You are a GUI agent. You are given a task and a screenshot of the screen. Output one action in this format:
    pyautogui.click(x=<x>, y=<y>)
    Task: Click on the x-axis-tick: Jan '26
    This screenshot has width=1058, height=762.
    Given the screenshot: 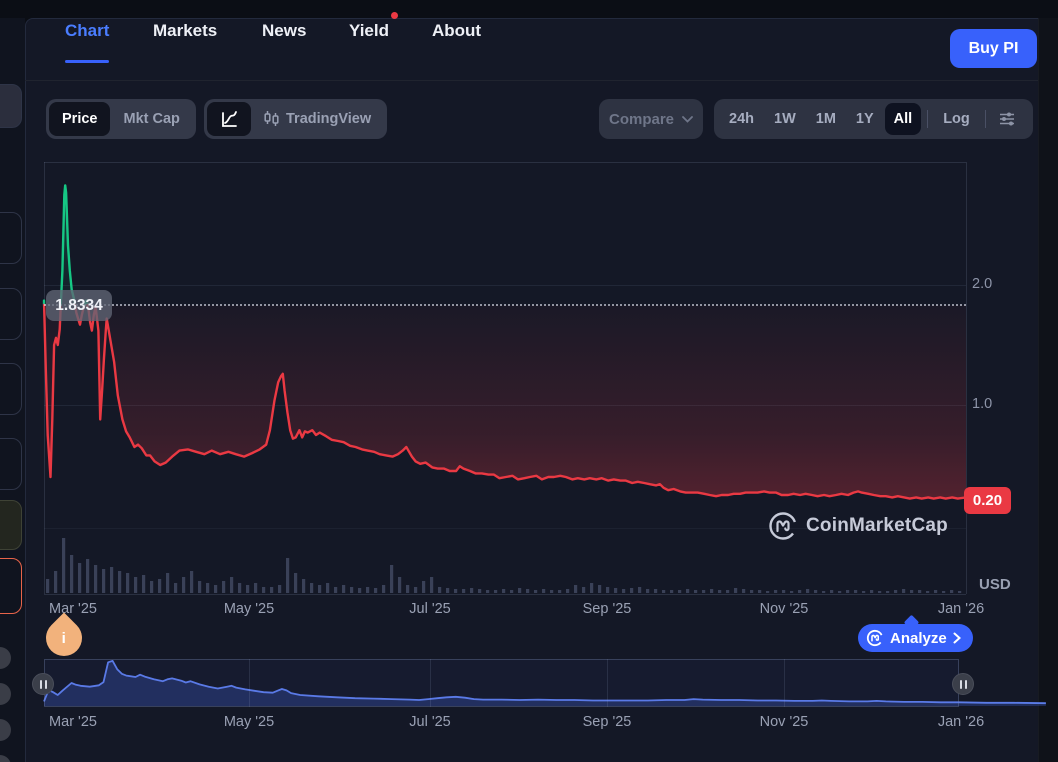 What is the action you would take?
    pyautogui.click(x=961, y=609)
    